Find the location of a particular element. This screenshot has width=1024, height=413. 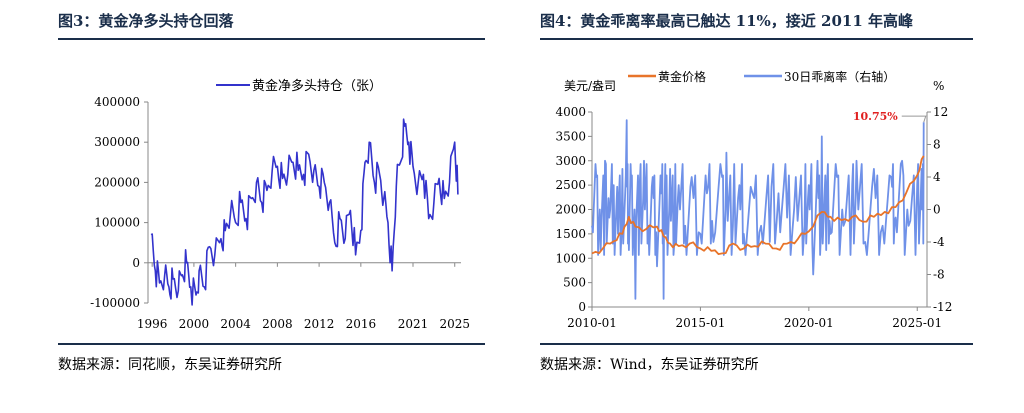

x-tick-label: 2025-01 is located at coordinates (917, 323).